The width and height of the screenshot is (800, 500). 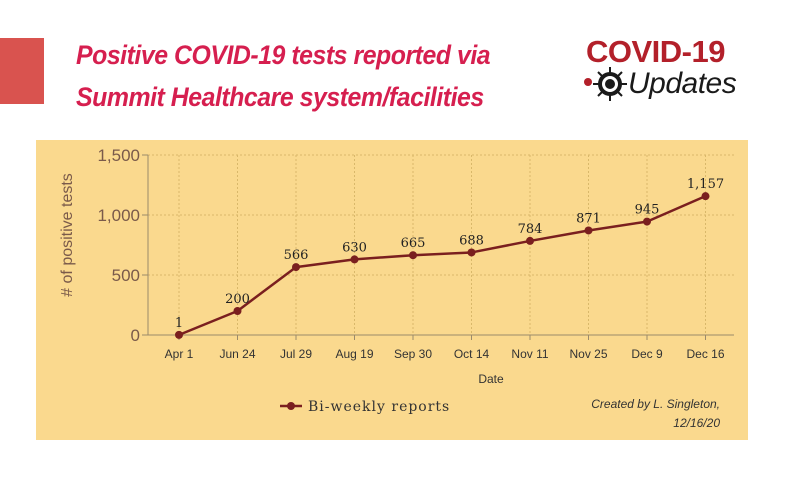 What do you see at coordinates (296, 255) in the screenshot?
I see `data-label: 566` at bounding box center [296, 255].